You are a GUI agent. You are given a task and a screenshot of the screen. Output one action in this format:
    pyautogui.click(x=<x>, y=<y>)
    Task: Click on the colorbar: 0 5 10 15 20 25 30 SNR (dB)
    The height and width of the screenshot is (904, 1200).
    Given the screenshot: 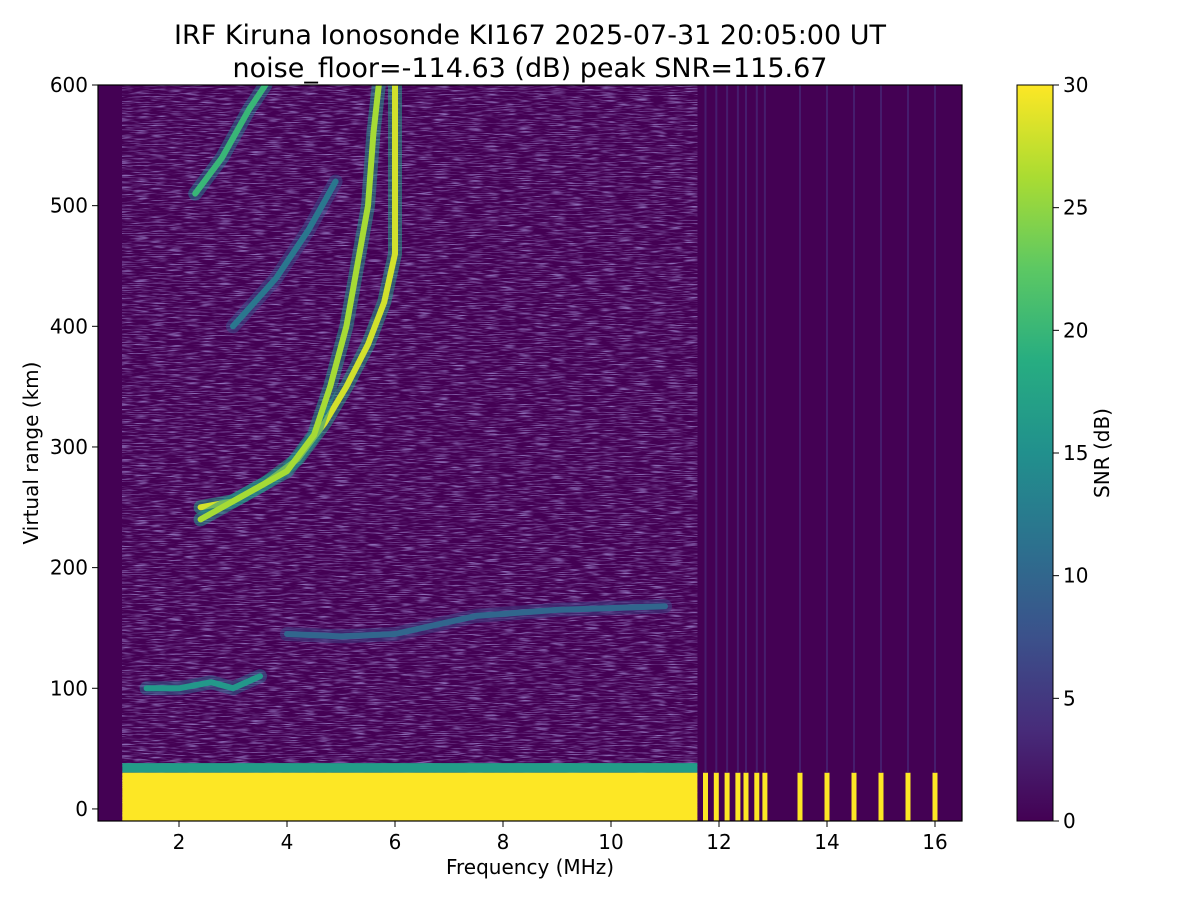 What is the action you would take?
    pyautogui.click(x=1065, y=453)
    